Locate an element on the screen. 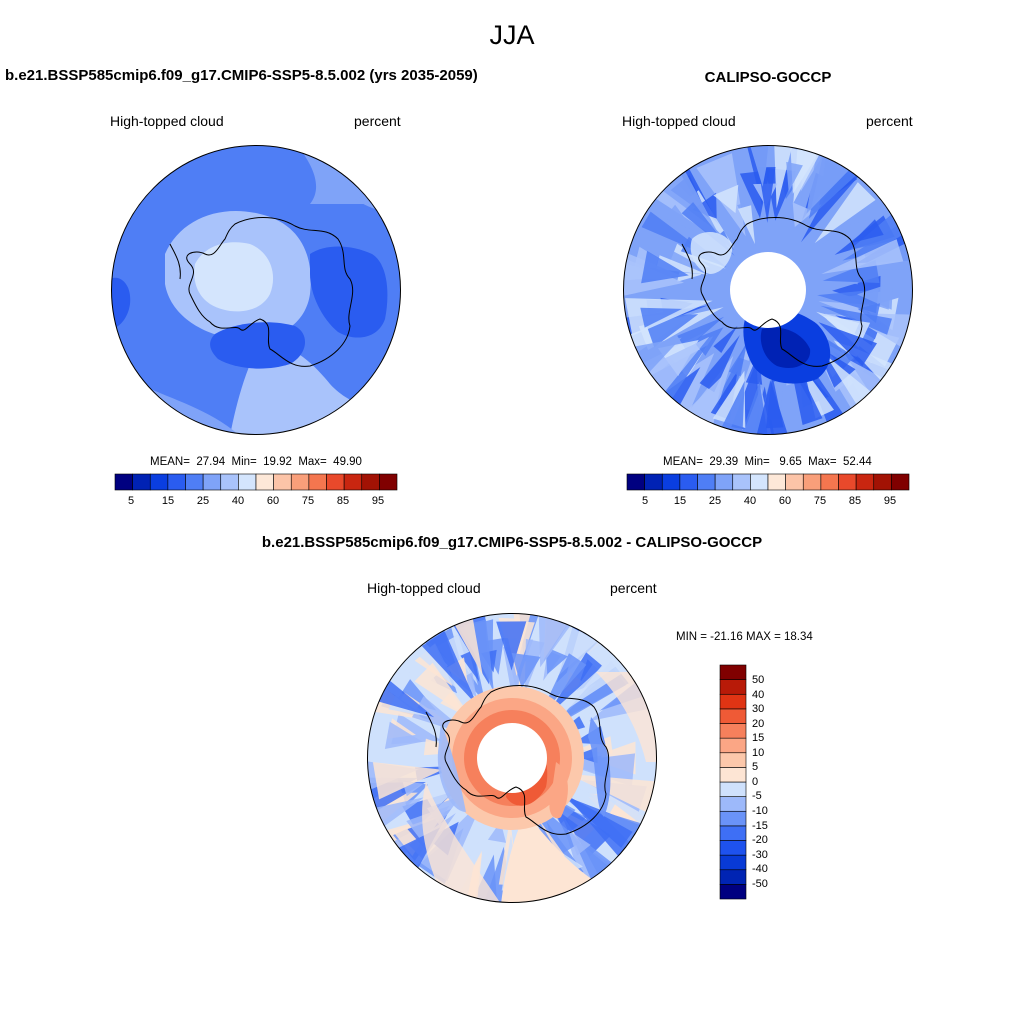 Image resolution: width=1024 pixels, height=1024 pixels. season-title: JJA is located at coordinates (512, 35).